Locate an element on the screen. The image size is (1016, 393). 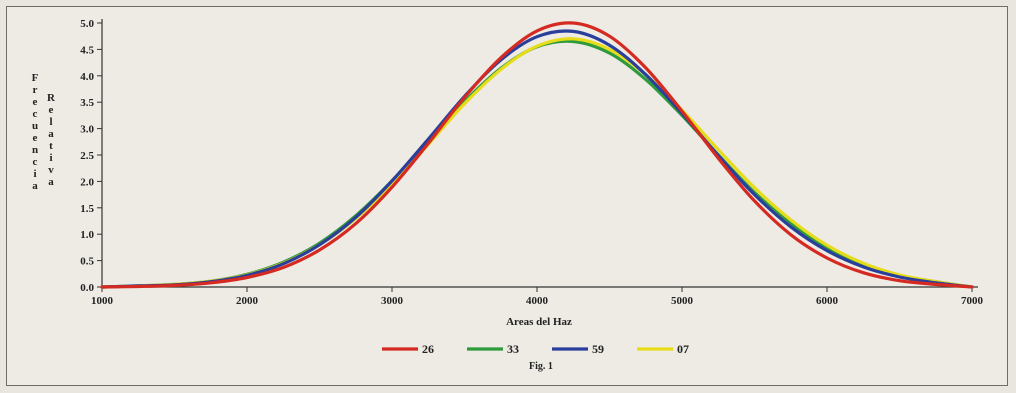
figure-caption: Fig. 1 is located at coordinates (541, 366).